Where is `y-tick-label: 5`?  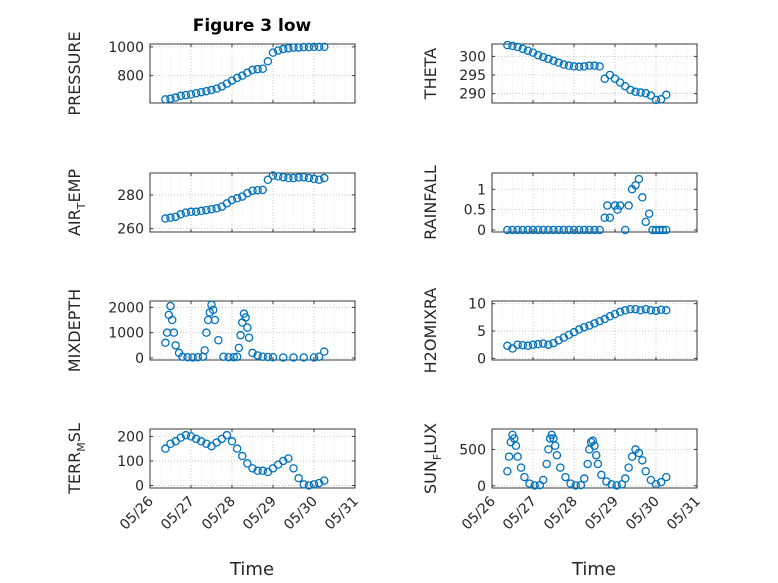 y-tick-label: 5 is located at coordinates (481, 332).